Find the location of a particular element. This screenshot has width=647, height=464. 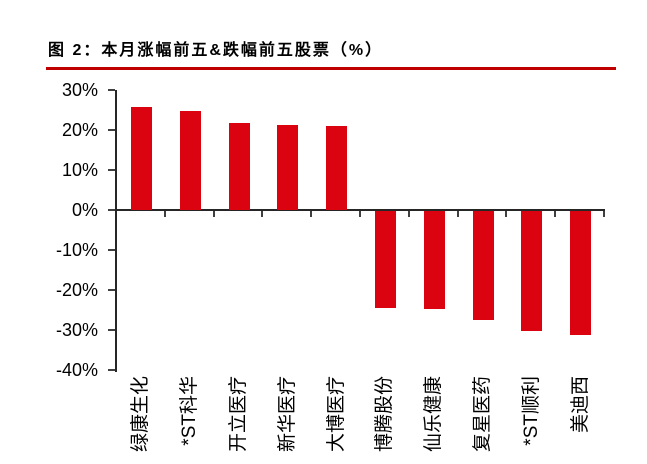

y-axis-label: -40% is located at coordinates (76, 370).